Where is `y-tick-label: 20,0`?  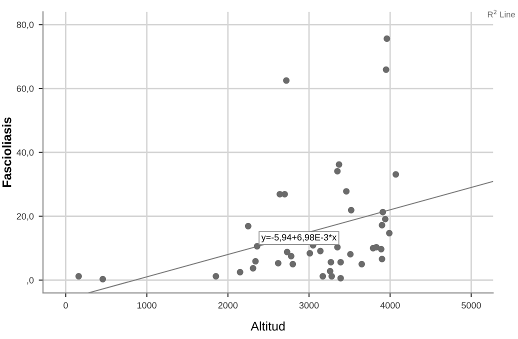
y-tick-label: 20,0 is located at coordinates (25, 217).